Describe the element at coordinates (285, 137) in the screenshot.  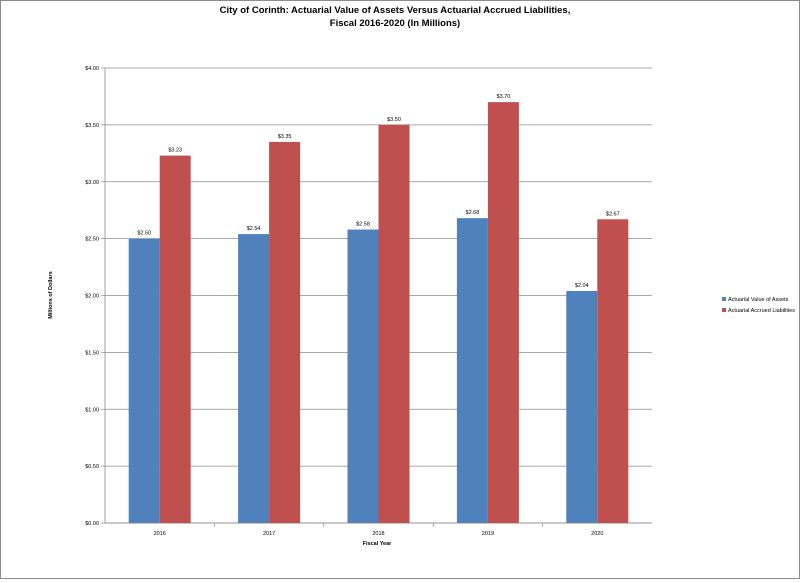
I see `data-label: $3.35` at that location.